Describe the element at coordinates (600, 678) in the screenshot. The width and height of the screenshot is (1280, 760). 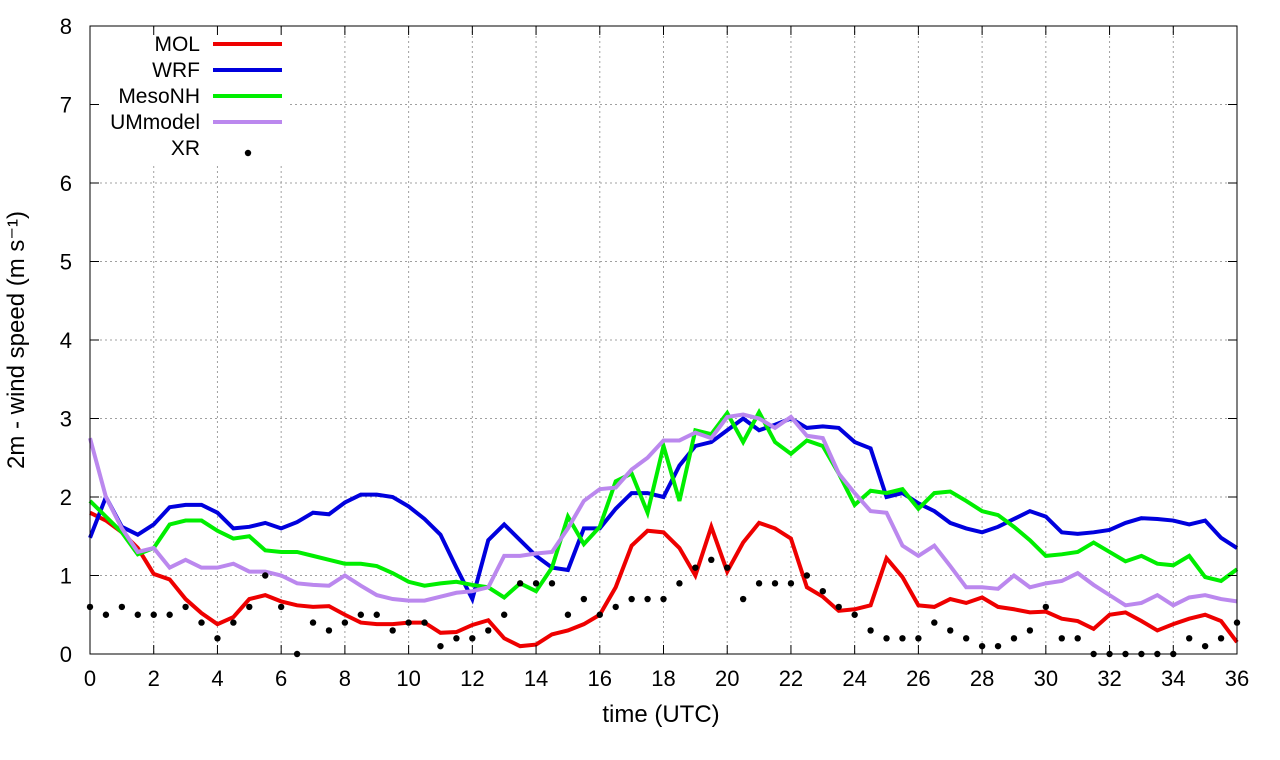
I see `x-tick-label: 16` at that location.